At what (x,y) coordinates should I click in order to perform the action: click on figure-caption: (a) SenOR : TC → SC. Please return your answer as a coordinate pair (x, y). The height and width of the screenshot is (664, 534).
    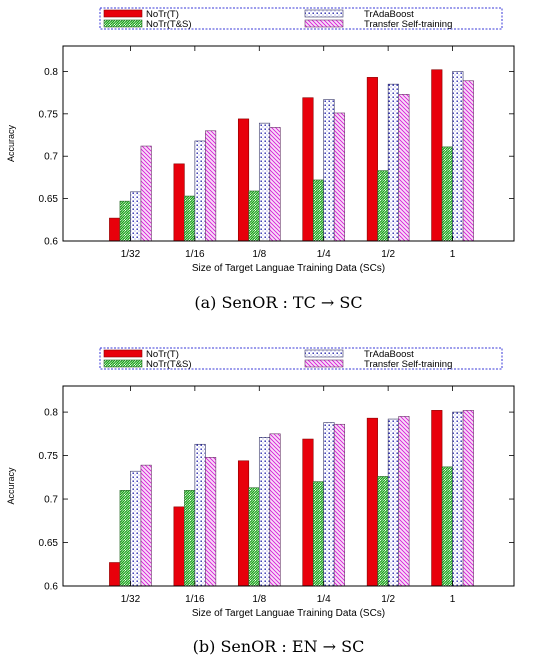
    Looking at the image, I should click on (278, 302).